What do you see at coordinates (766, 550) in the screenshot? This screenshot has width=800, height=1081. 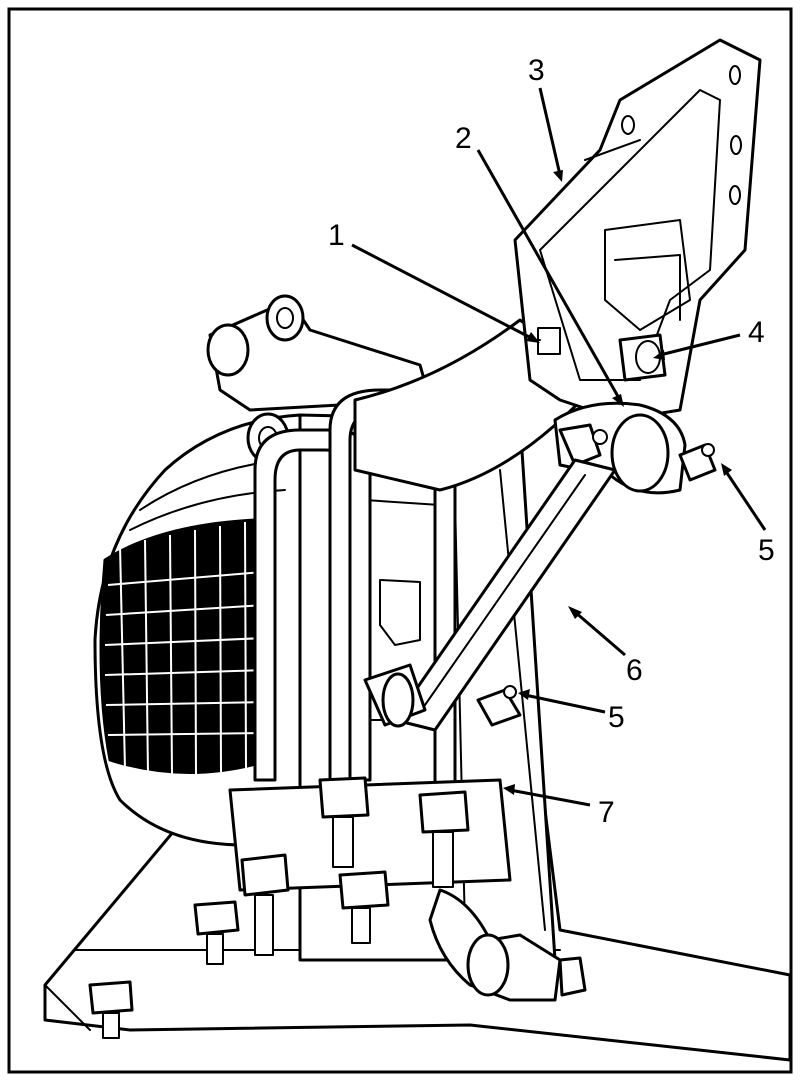 I see `callout-5-upper: 5` at bounding box center [766, 550].